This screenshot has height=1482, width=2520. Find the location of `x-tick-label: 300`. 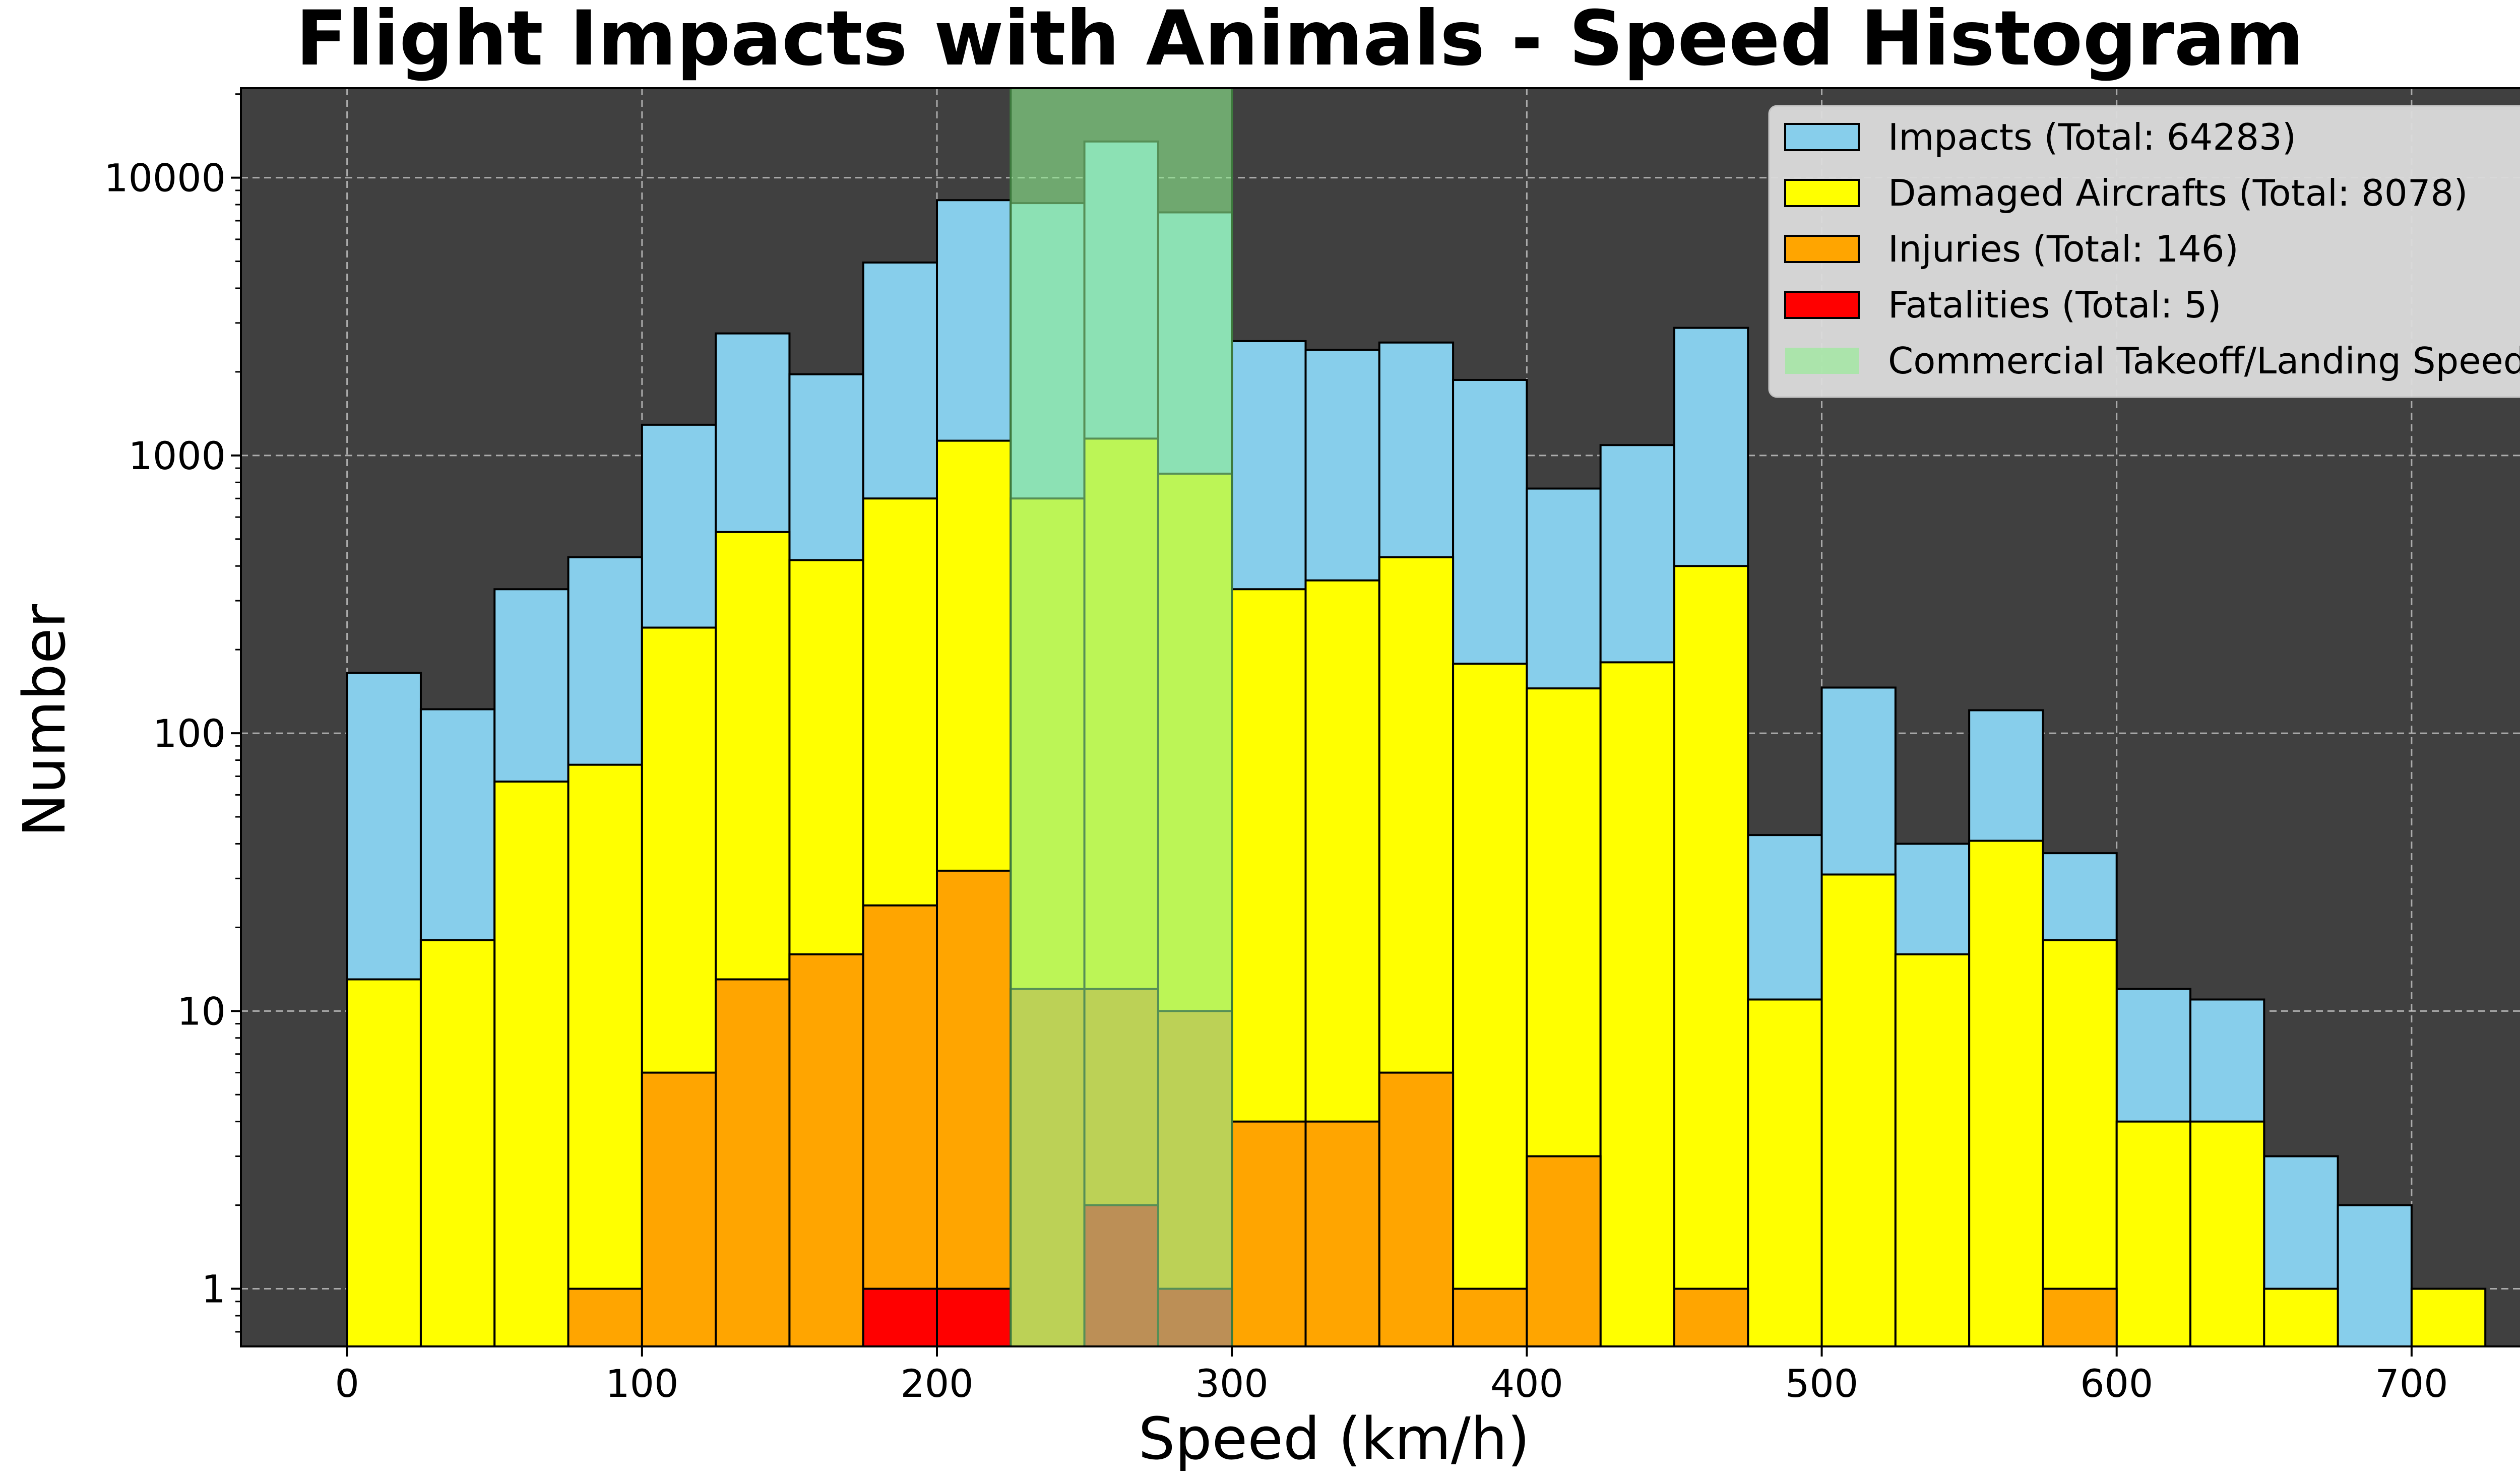

x-tick-label: 300 is located at coordinates (1232, 1383).